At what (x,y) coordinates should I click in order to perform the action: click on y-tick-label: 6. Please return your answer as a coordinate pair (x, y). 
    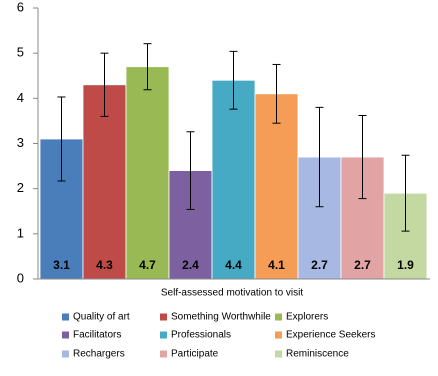
    Looking at the image, I should click on (20, 7).